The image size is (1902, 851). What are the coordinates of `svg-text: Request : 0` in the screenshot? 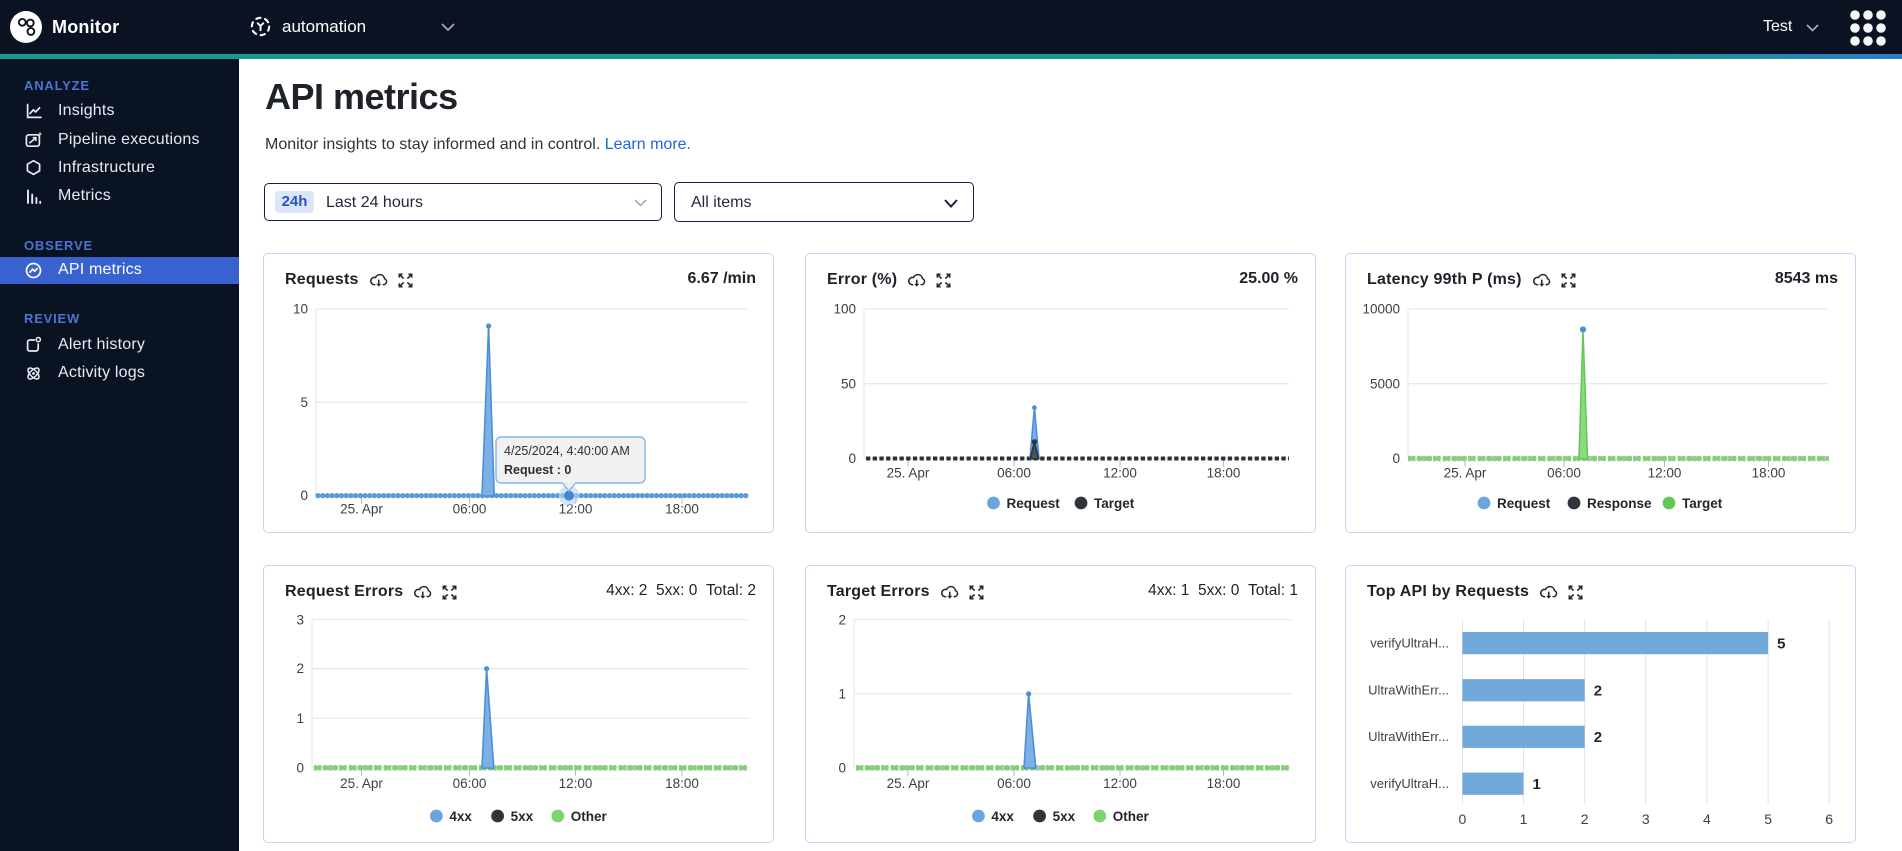 It's located at (537, 470).